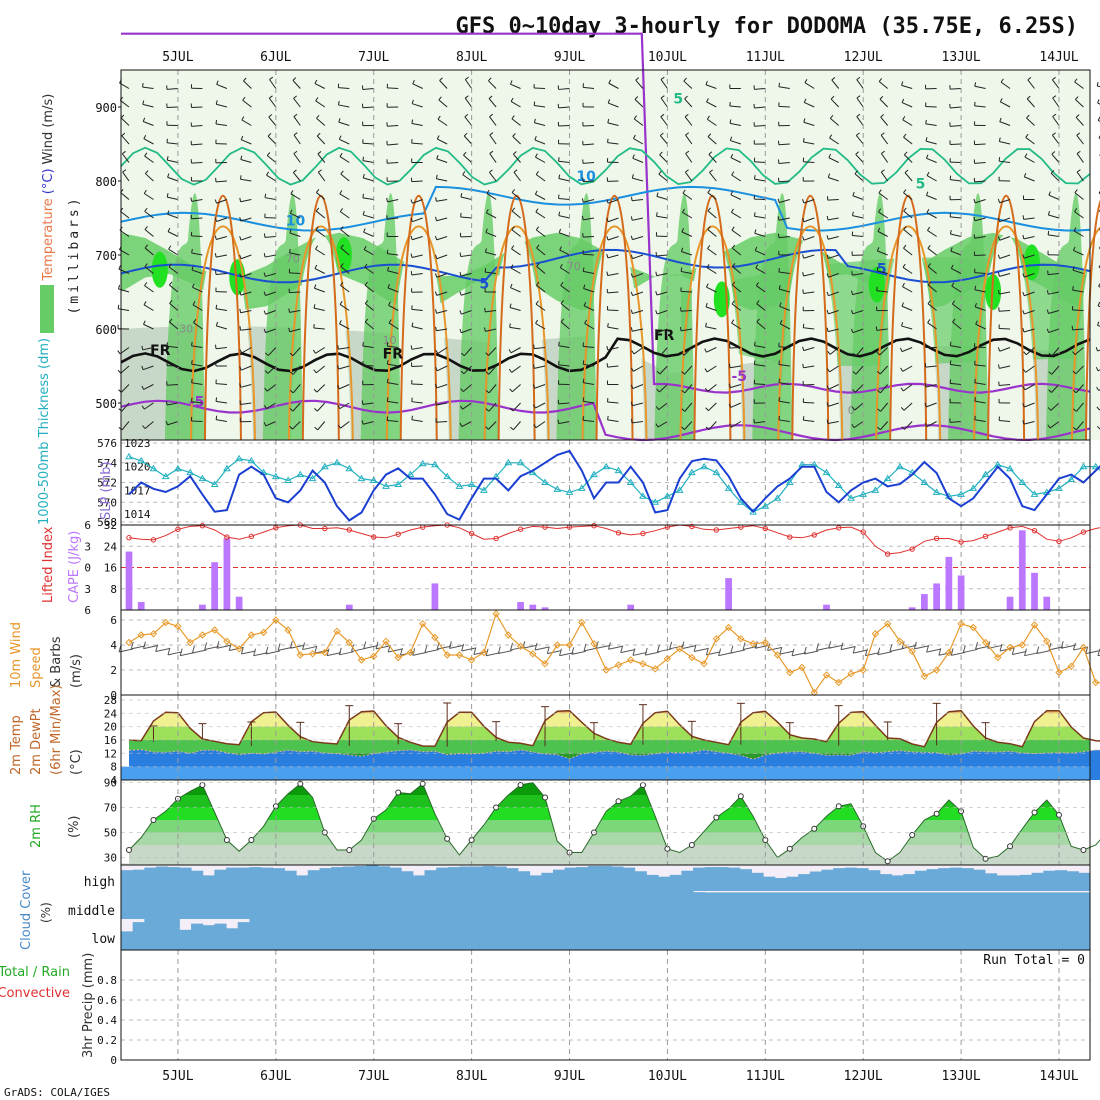 The image size is (1100, 1100). Describe the element at coordinates (1034, 530) in the screenshot. I see `lifted-index-marker` at that location.